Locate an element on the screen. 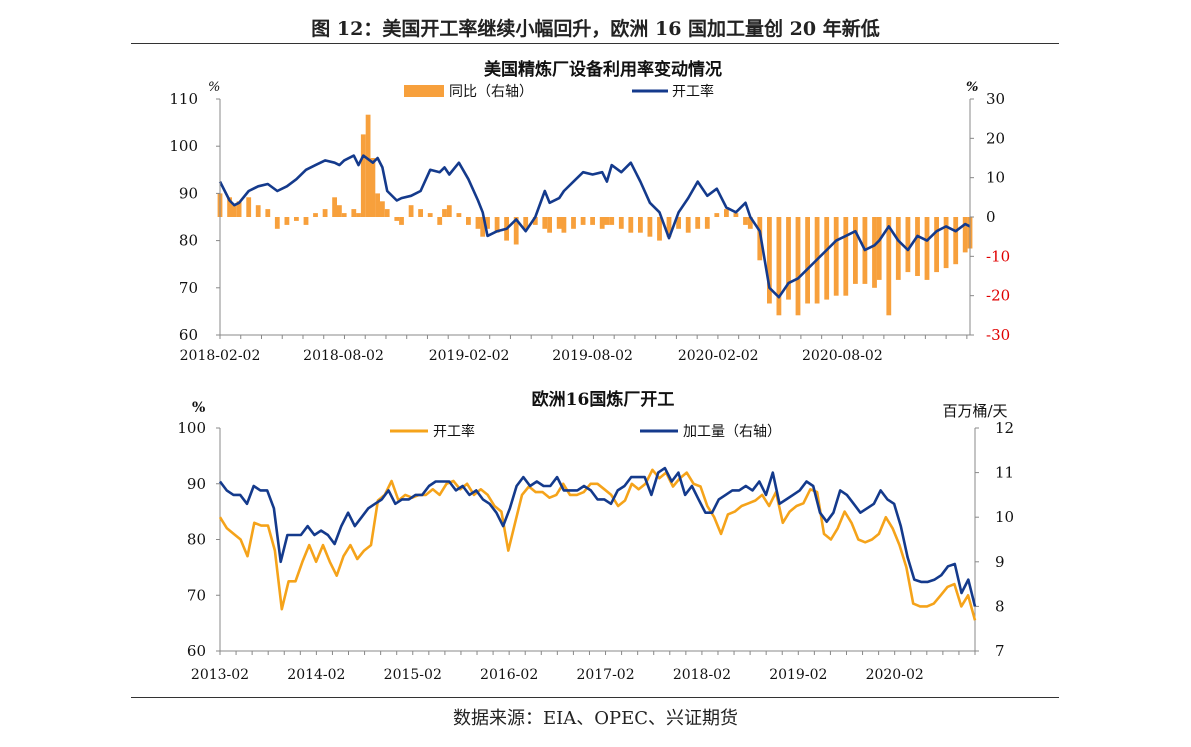 Image resolution: width=1191 pixels, height=747 pixels. legend-line-label: 开工率 is located at coordinates (693, 91).